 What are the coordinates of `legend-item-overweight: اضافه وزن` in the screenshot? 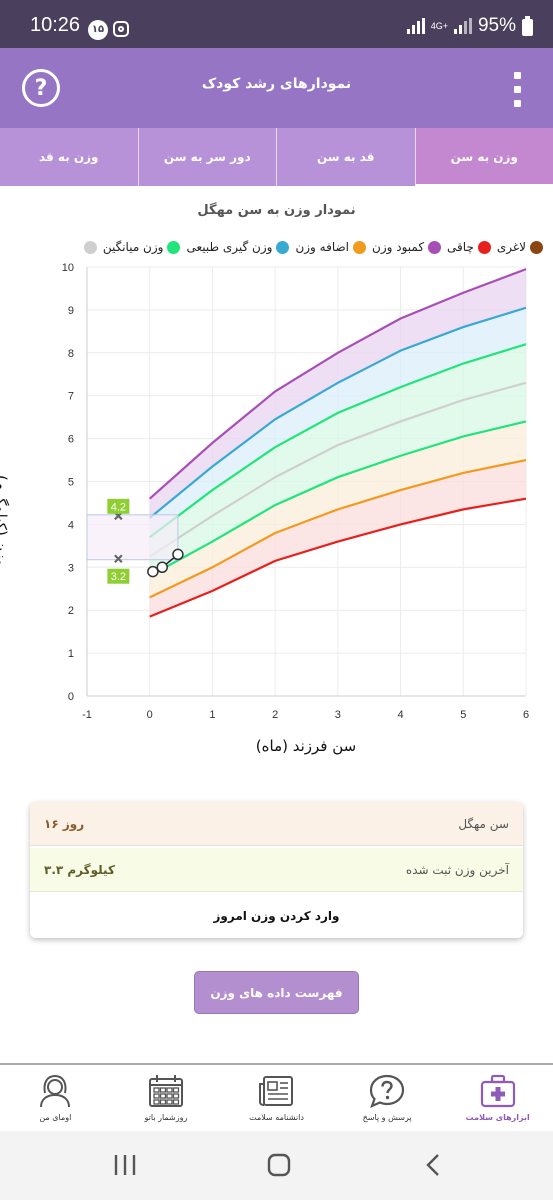 It's located at (331, 247).